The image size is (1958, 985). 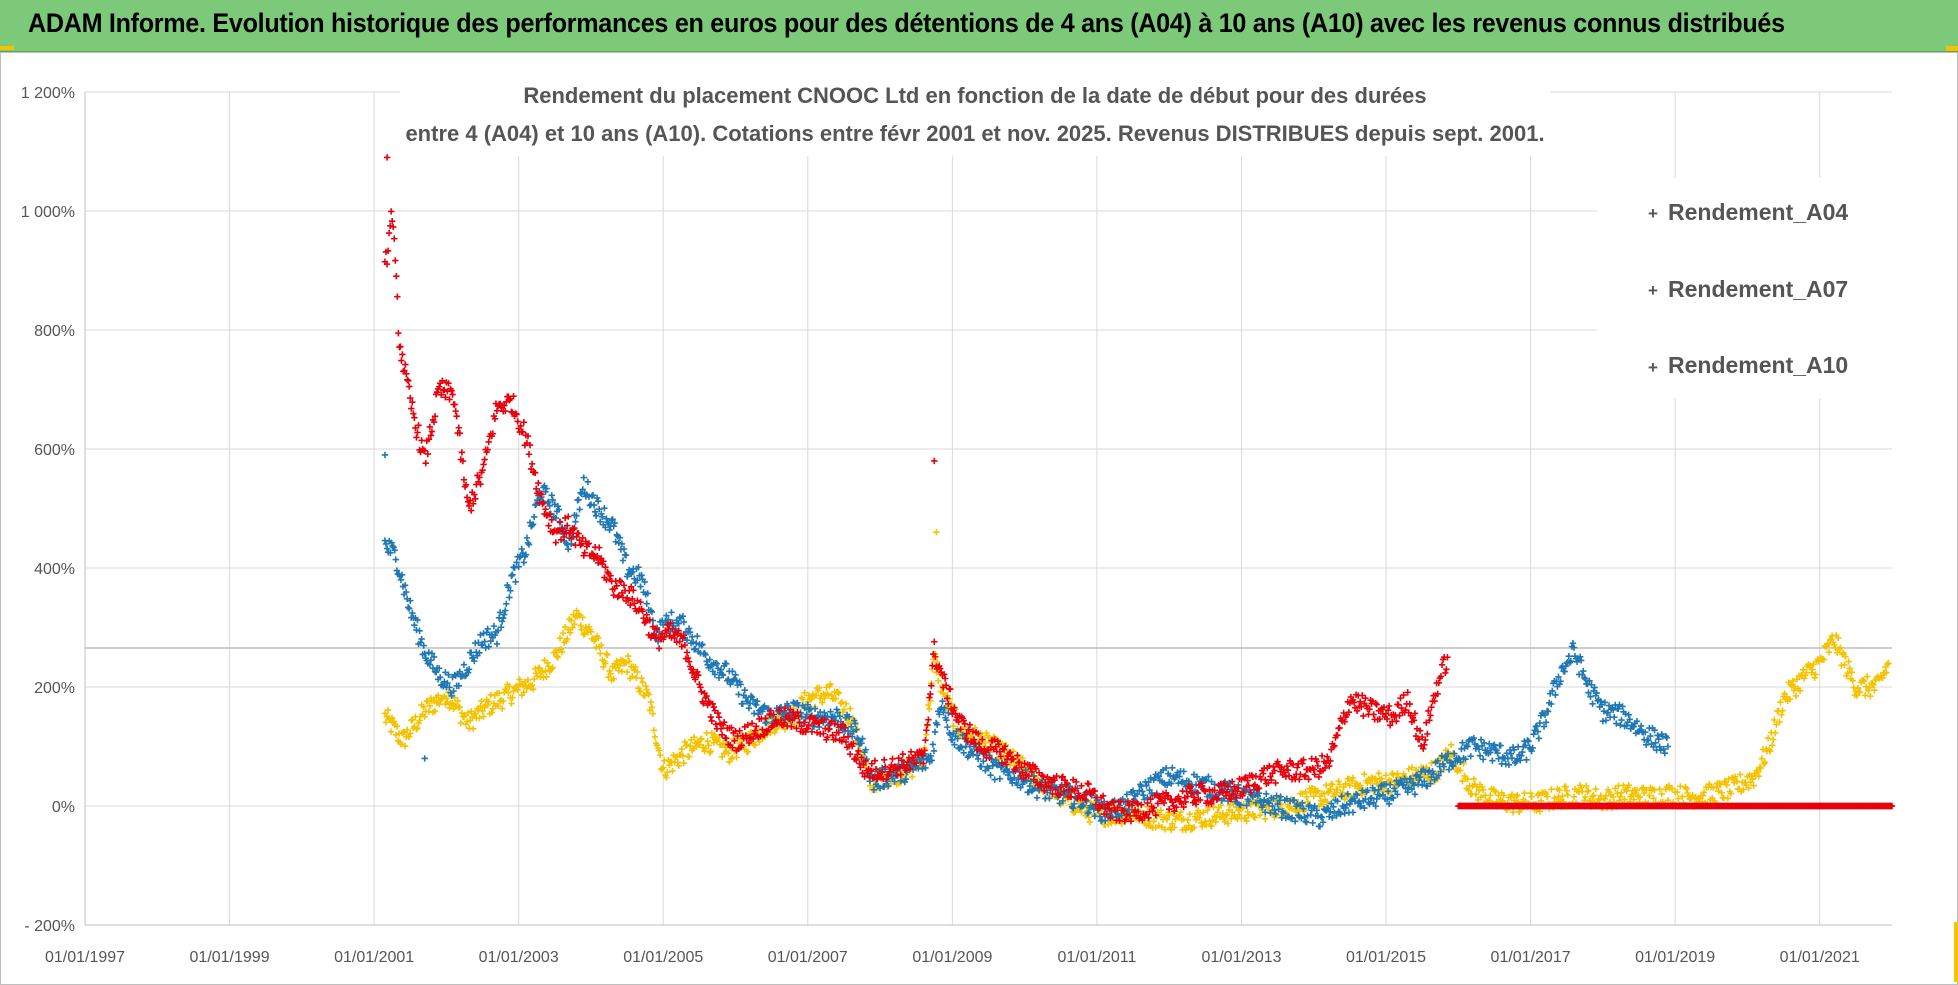 I want to click on x-tick-label: 01/01/2005, so click(x=663, y=957).